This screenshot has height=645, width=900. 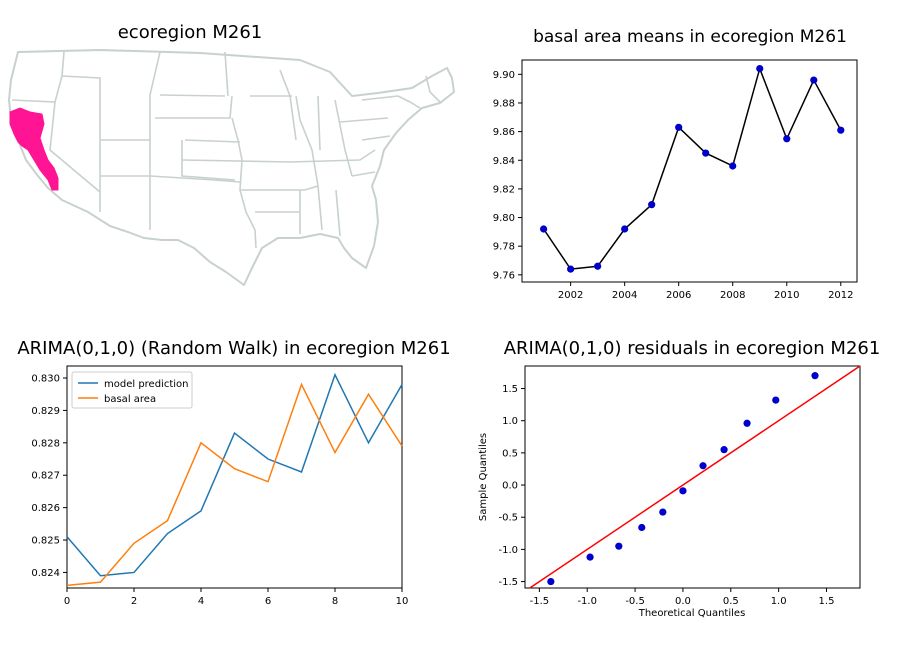 What do you see at coordinates (483, 477) in the screenshot?
I see `residuals-y-label: Sample Quantiles` at bounding box center [483, 477].